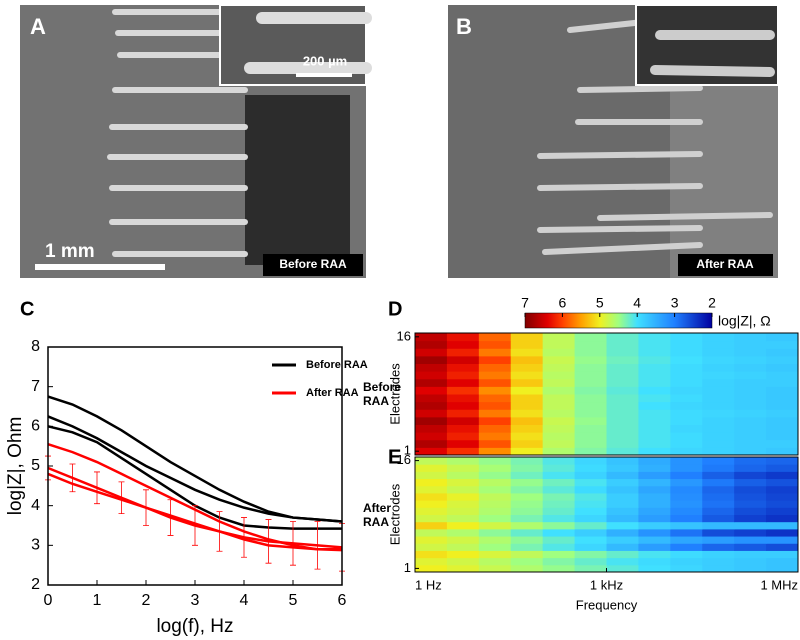 The width and height of the screenshot is (800, 640). What do you see at coordinates (48, 600) in the screenshot?
I see `x-tick-label: 0` at bounding box center [48, 600].